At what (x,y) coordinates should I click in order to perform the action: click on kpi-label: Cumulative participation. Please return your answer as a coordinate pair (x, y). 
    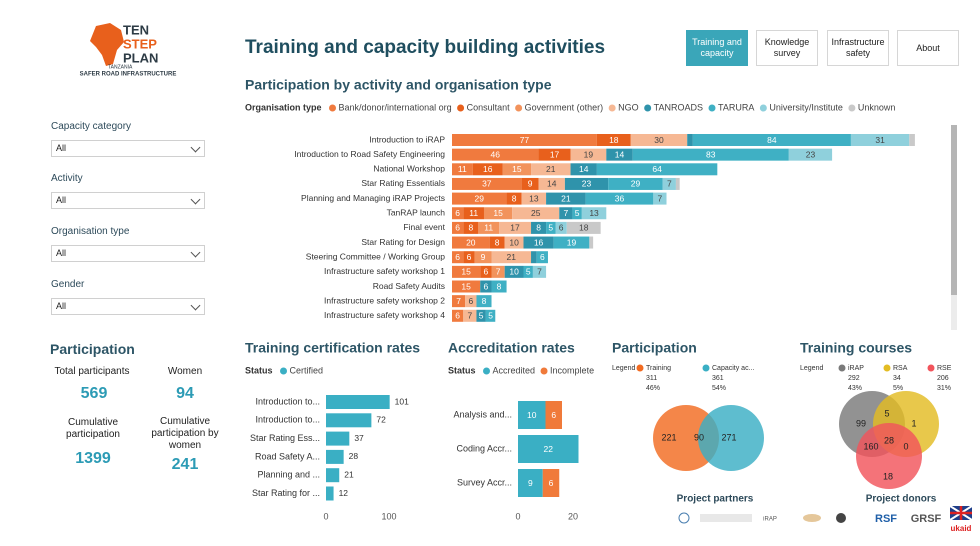
    Looking at the image, I should click on (93, 428).